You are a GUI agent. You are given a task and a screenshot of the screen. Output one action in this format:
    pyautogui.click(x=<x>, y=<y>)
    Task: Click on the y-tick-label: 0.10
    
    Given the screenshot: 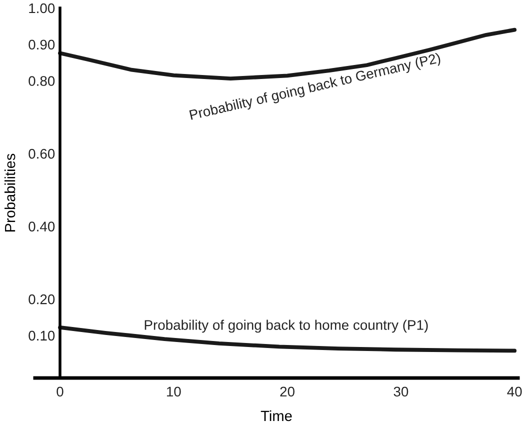 What is the action you would take?
    pyautogui.click(x=41, y=335)
    